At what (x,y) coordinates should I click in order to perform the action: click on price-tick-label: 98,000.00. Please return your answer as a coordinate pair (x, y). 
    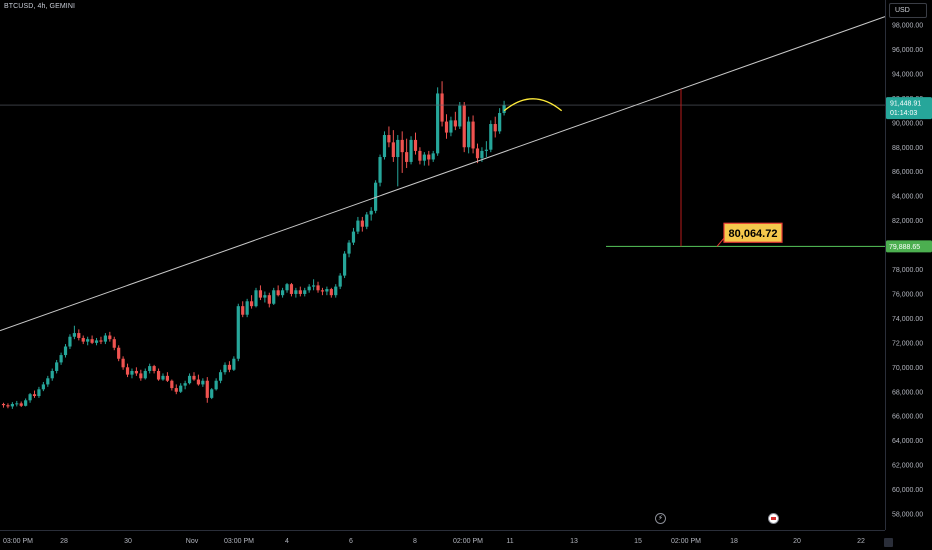
    Looking at the image, I should click on (907, 26).